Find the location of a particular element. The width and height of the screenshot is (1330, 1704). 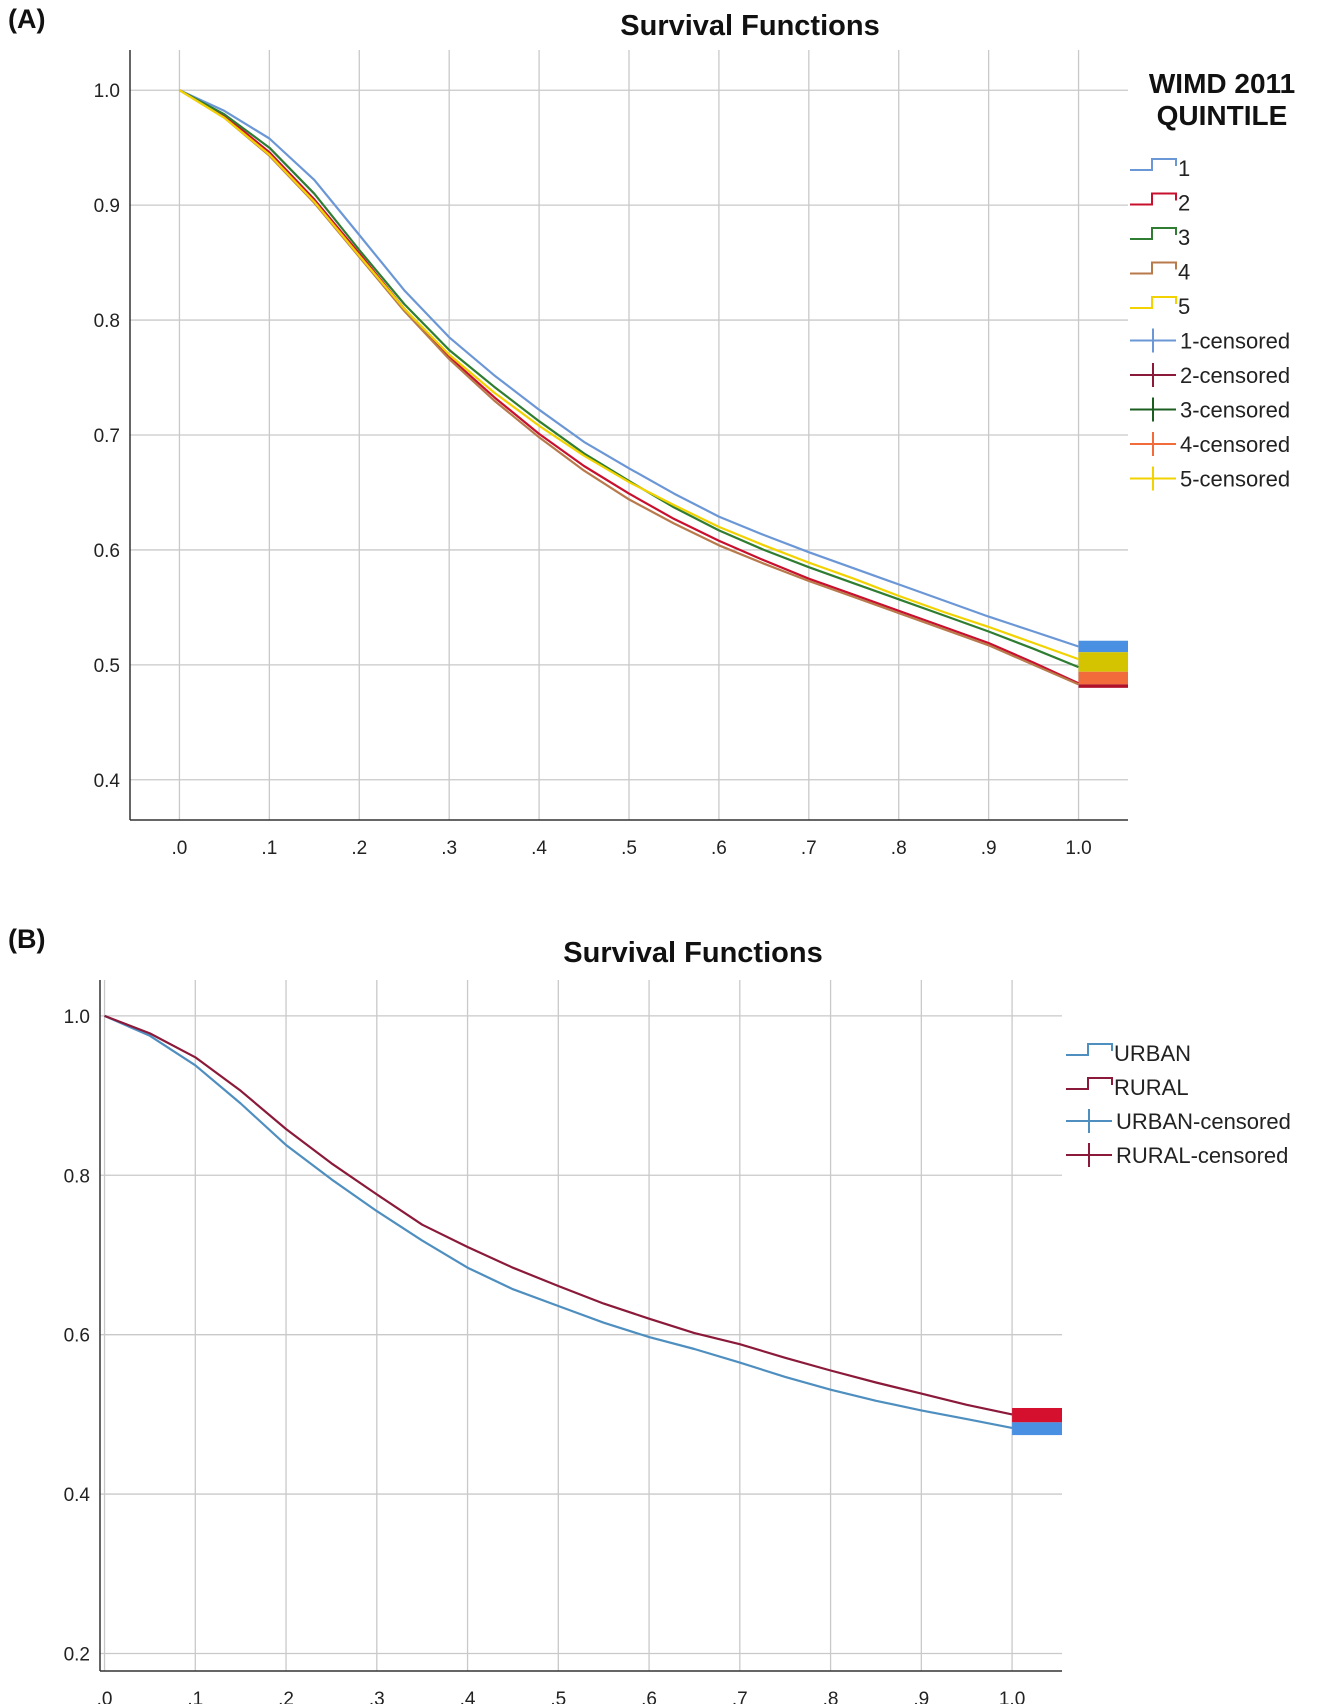

legend-title: QUINTILE is located at coordinates (1222, 115).